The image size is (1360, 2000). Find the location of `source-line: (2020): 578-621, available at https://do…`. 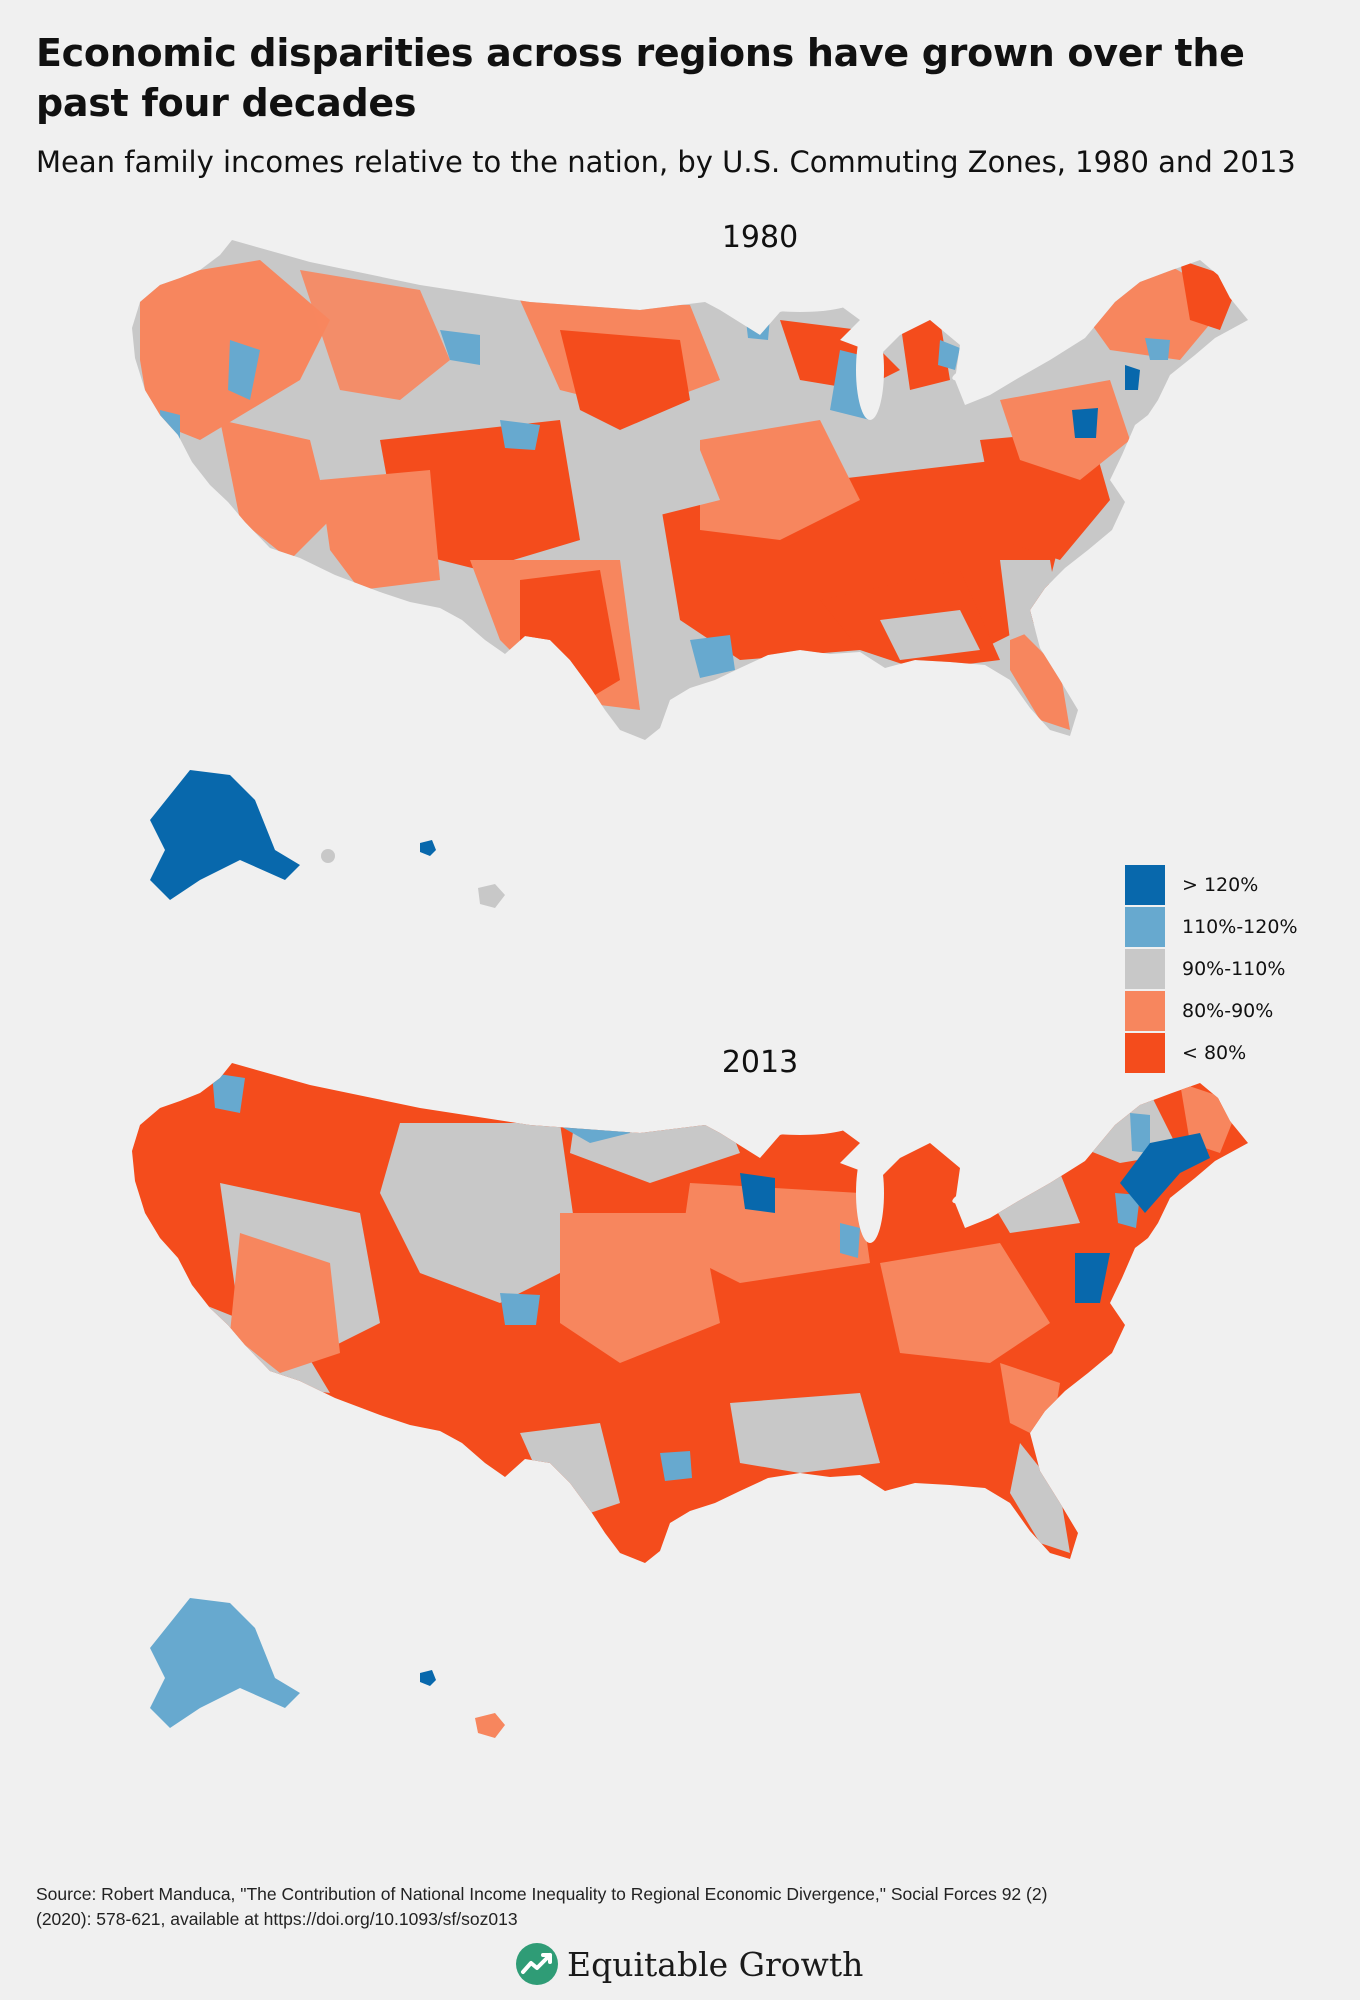

source-line: (2020): 578-621, available at https://do… is located at coordinates (277, 1919).